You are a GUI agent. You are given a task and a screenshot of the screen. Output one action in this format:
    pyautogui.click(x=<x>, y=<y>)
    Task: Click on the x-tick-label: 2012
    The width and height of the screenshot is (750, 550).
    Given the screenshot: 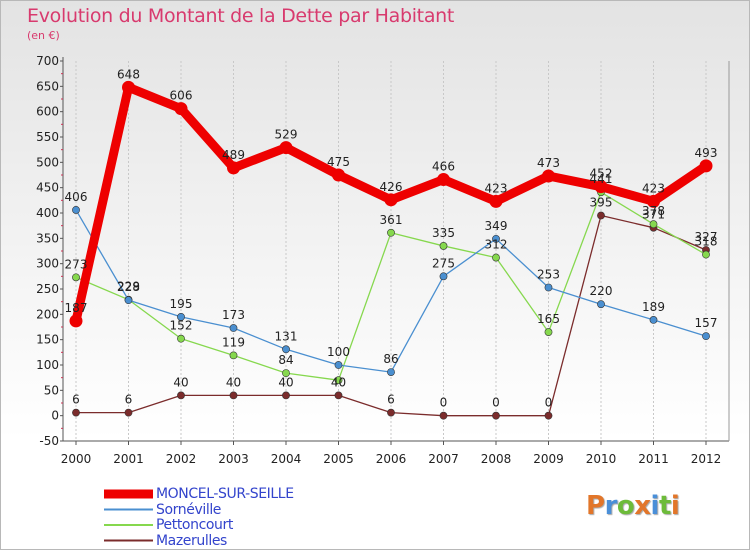 What is the action you would take?
    pyautogui.click(x=706, y=459)
    